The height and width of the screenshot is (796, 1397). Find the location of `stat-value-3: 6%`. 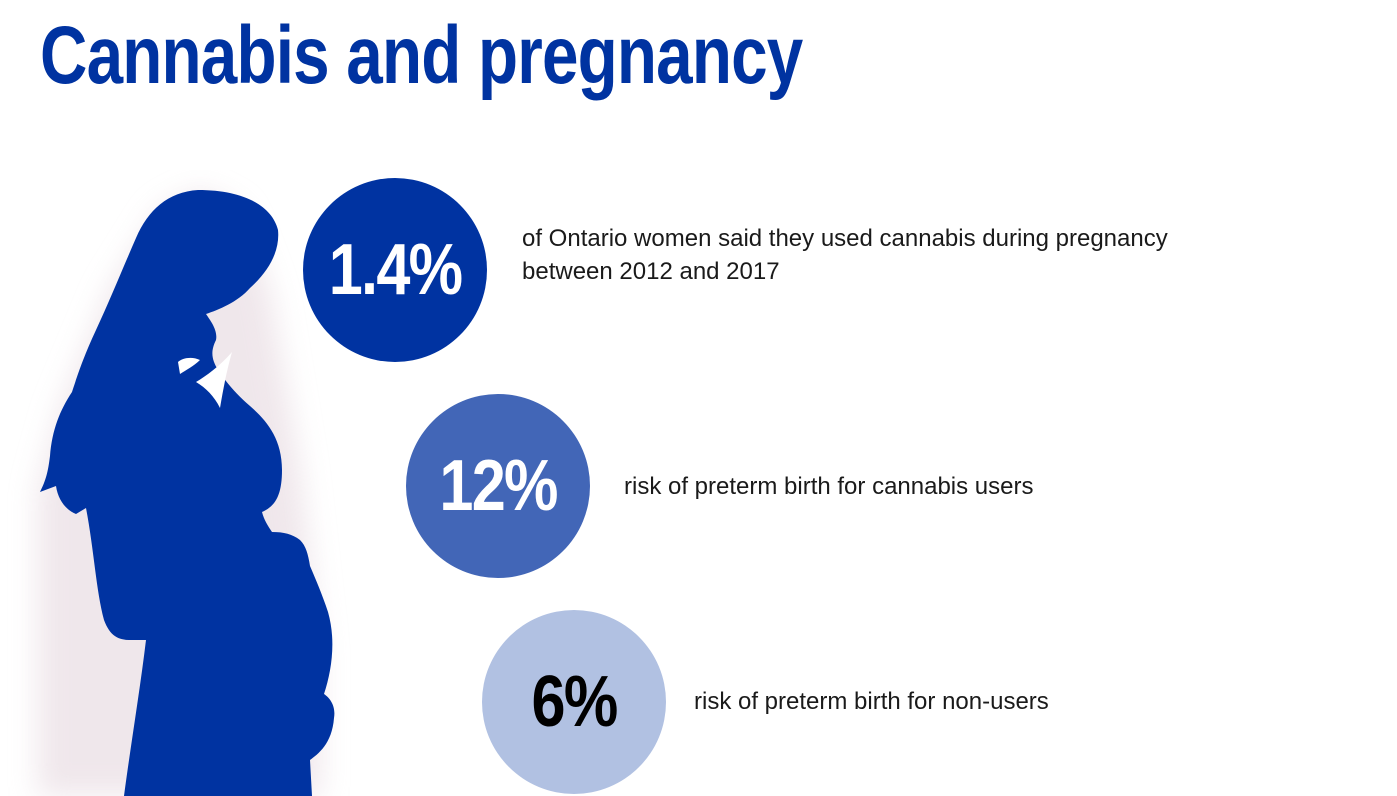

stat-value-3: 6% is located at coordinates (574, 702).